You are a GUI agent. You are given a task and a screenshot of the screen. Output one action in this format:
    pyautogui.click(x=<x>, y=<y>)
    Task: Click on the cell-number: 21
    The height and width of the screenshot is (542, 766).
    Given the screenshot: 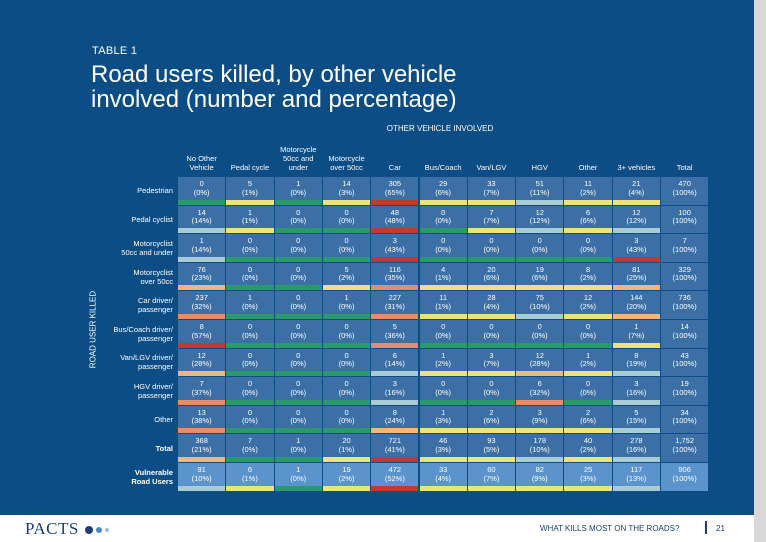 What is the action you would take?
    pyautogui.click(x=636, y=183)
    